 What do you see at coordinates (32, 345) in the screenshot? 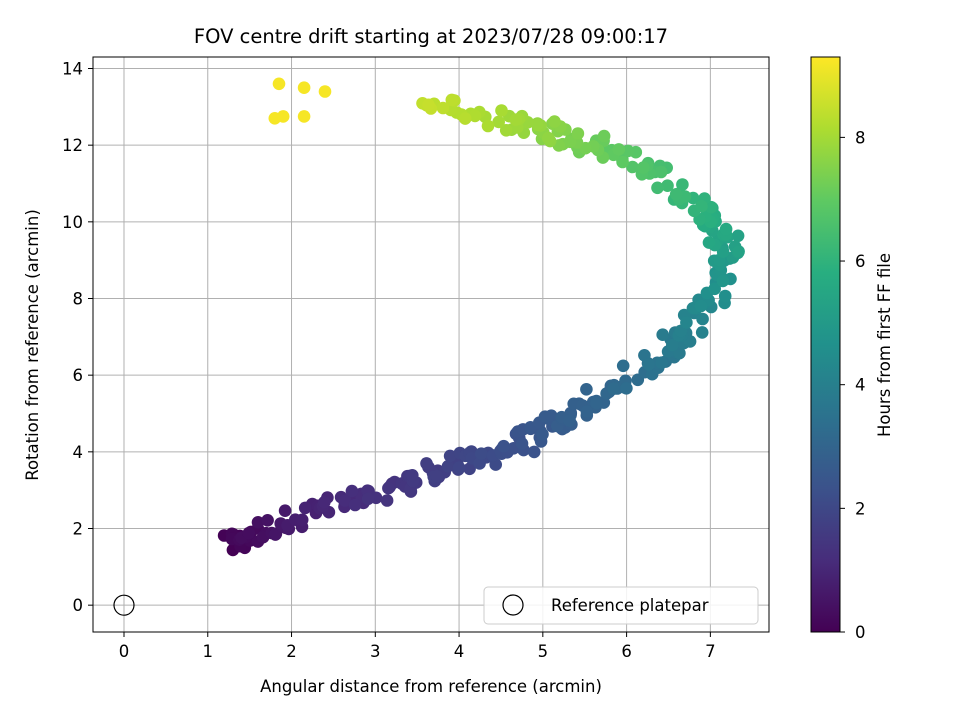
I see `y-axis-label: Rotation from reference (arcmin)` at bounding box center [32, 345].